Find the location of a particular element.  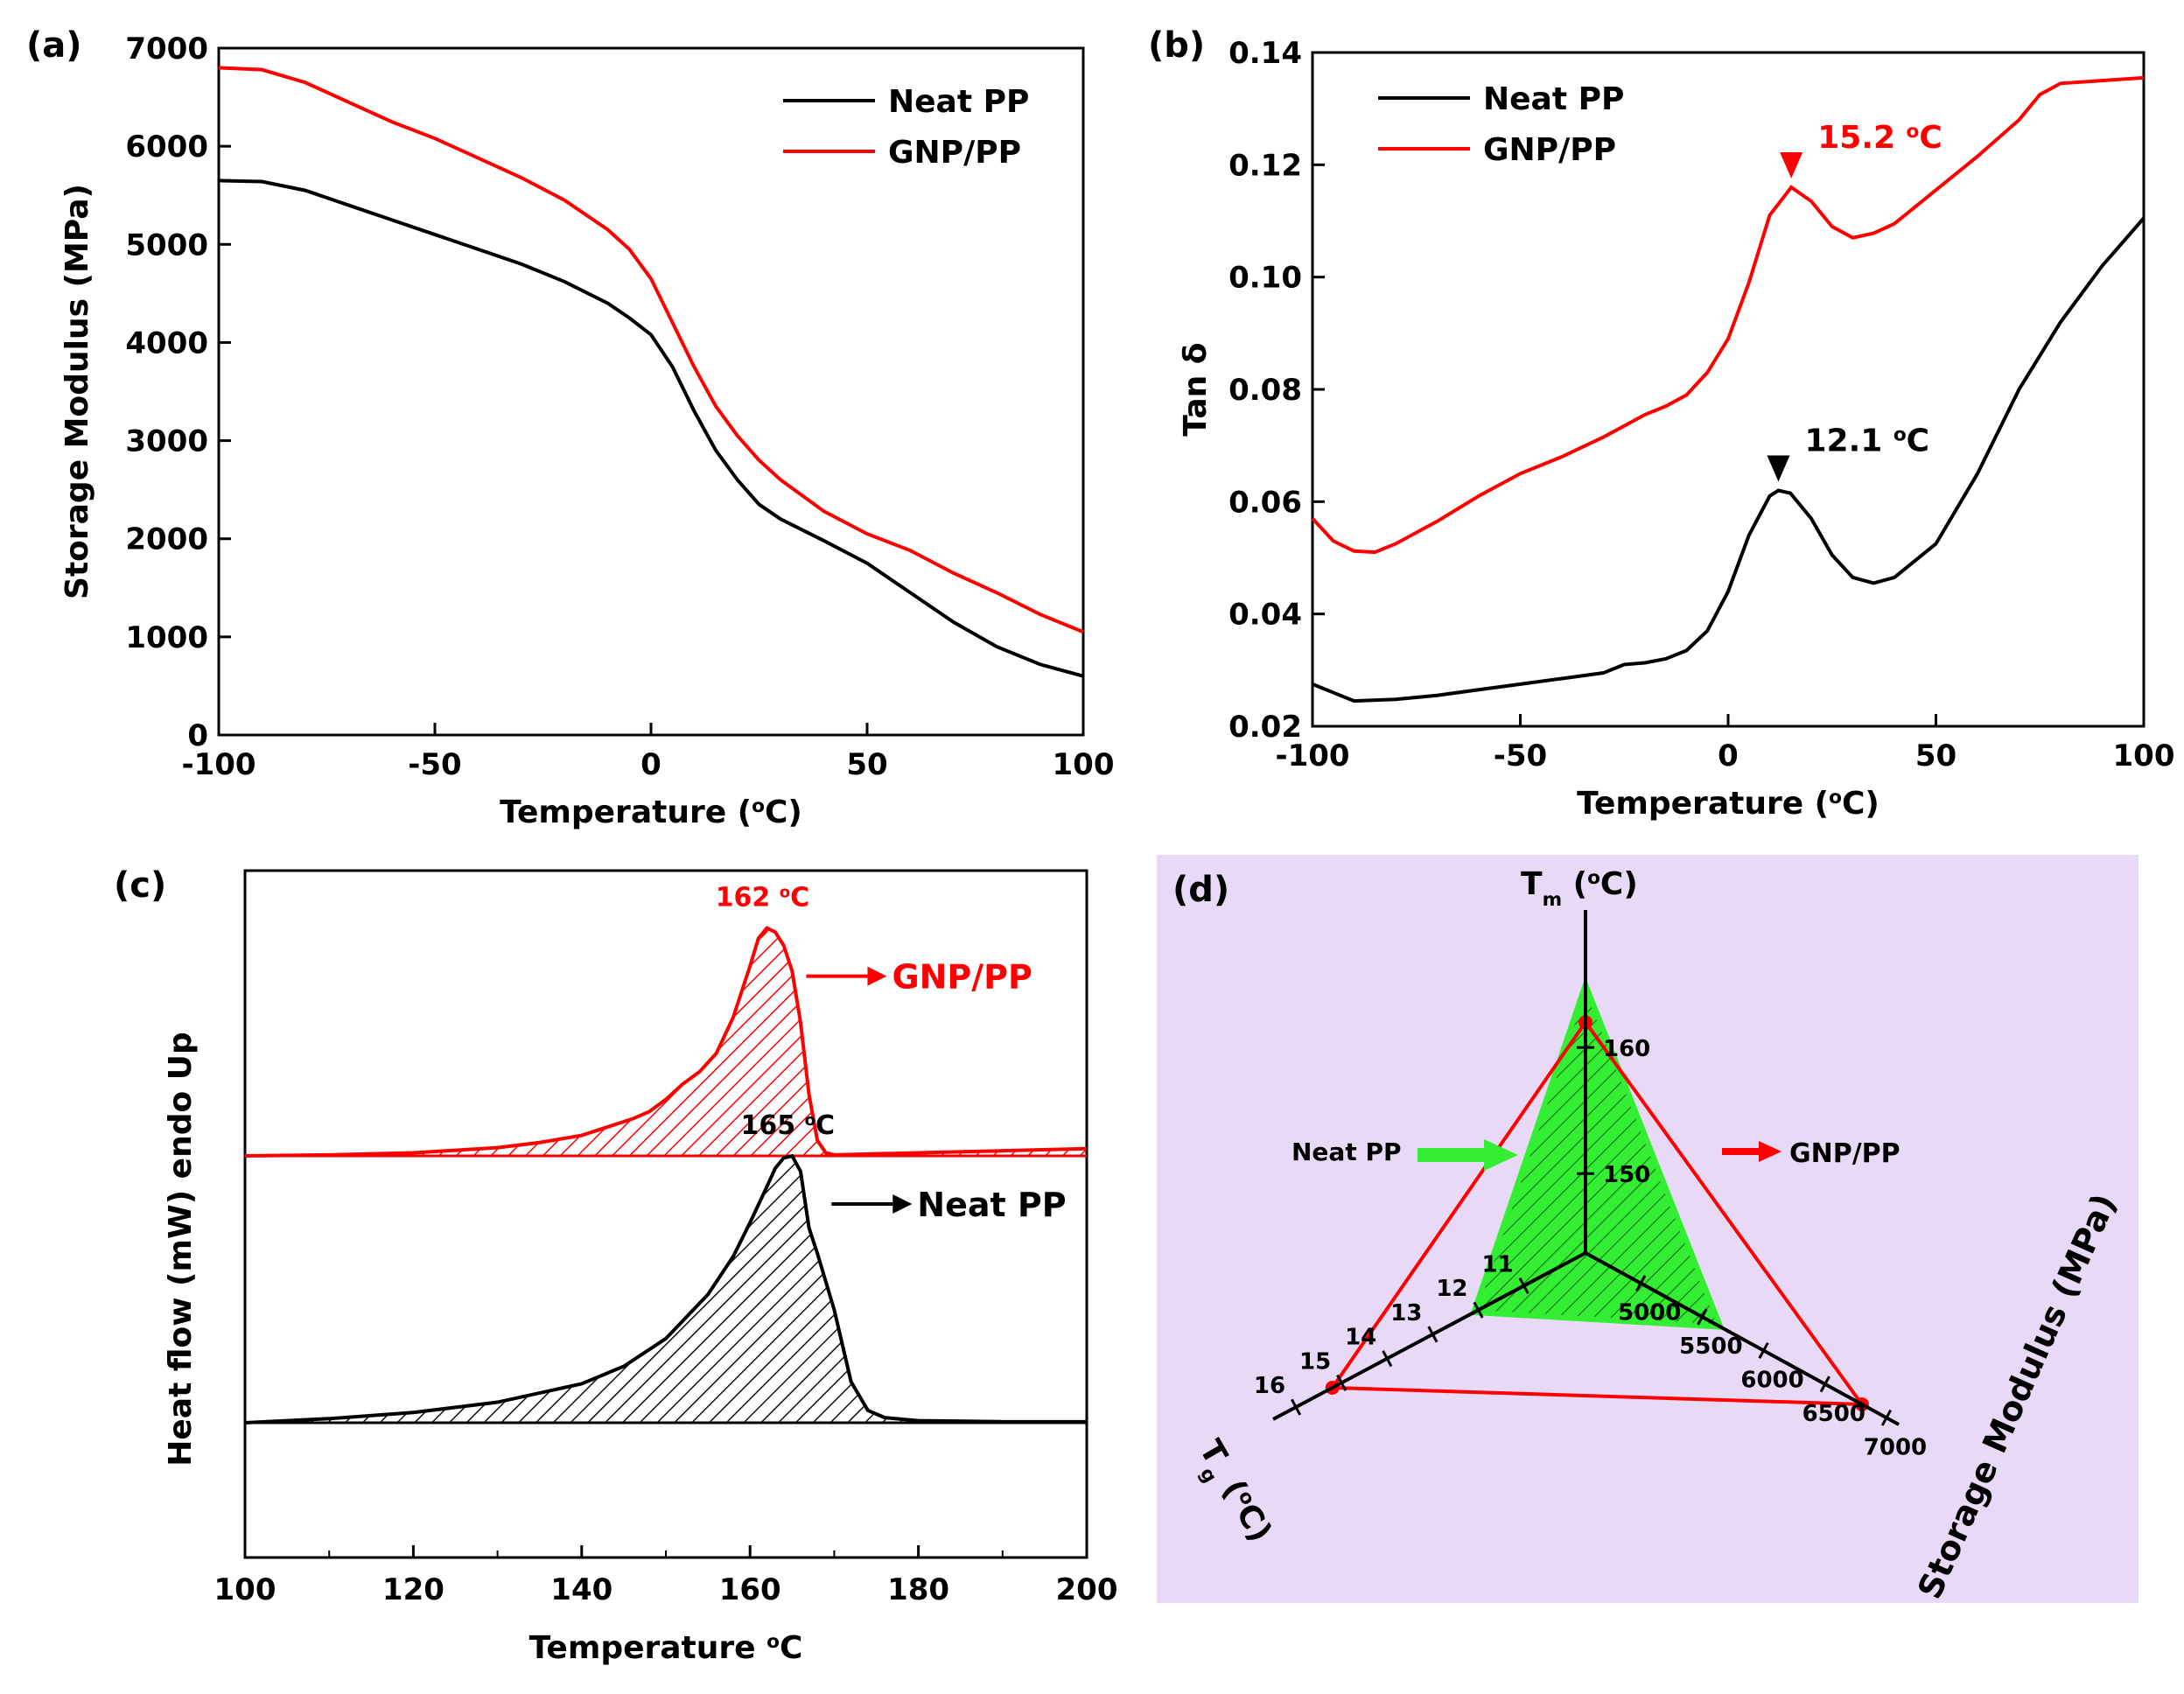

panel-c-xtick-label: 140 is located at coordinates (581, 1589).